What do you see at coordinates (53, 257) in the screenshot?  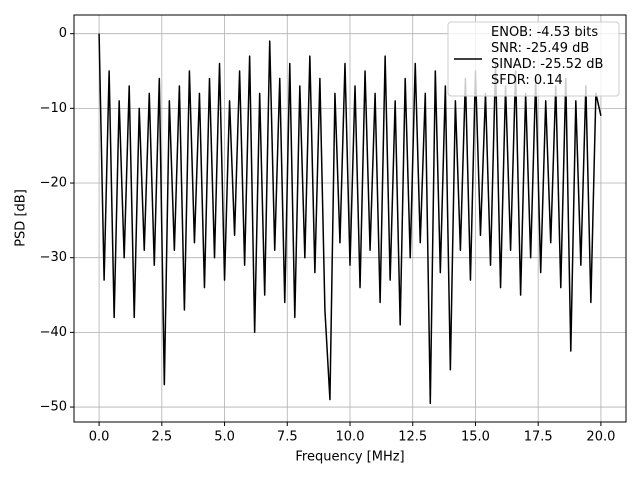 I see `y-tick-label: −30` at bounding box center [53, 257].